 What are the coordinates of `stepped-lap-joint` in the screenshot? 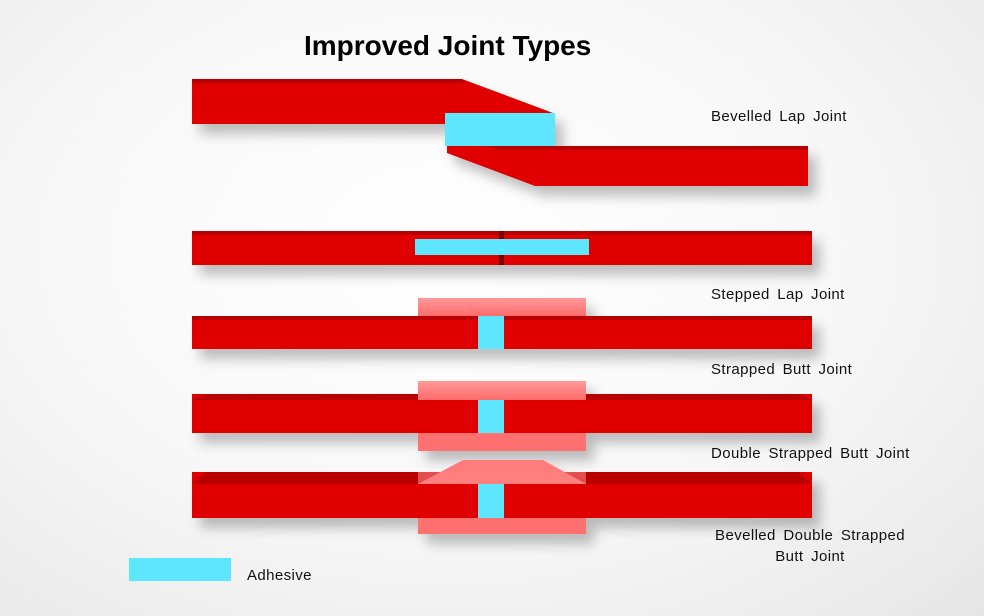 It's located at (502, 248).